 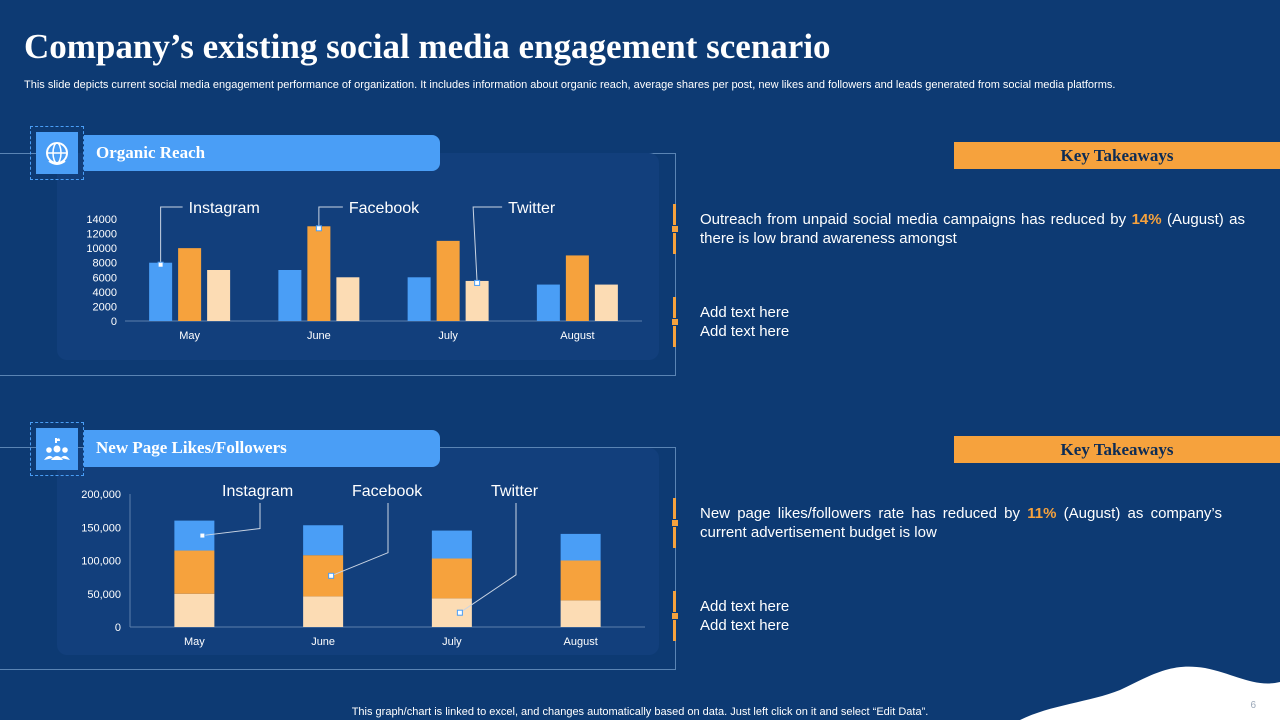 I want to click on organic-reach-chart-panel, so click(x=358, y=256).